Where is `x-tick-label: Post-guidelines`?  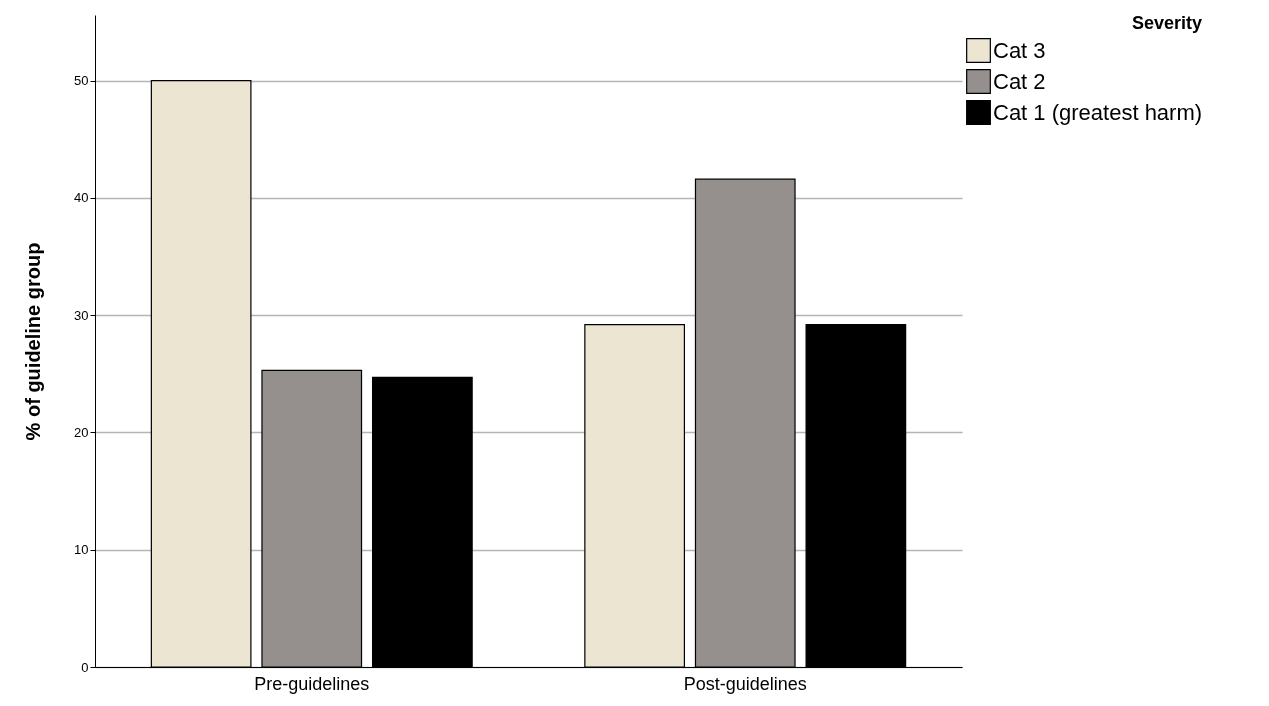 x-tick-label: Post-guidelines is located at coordinates (745, 683).